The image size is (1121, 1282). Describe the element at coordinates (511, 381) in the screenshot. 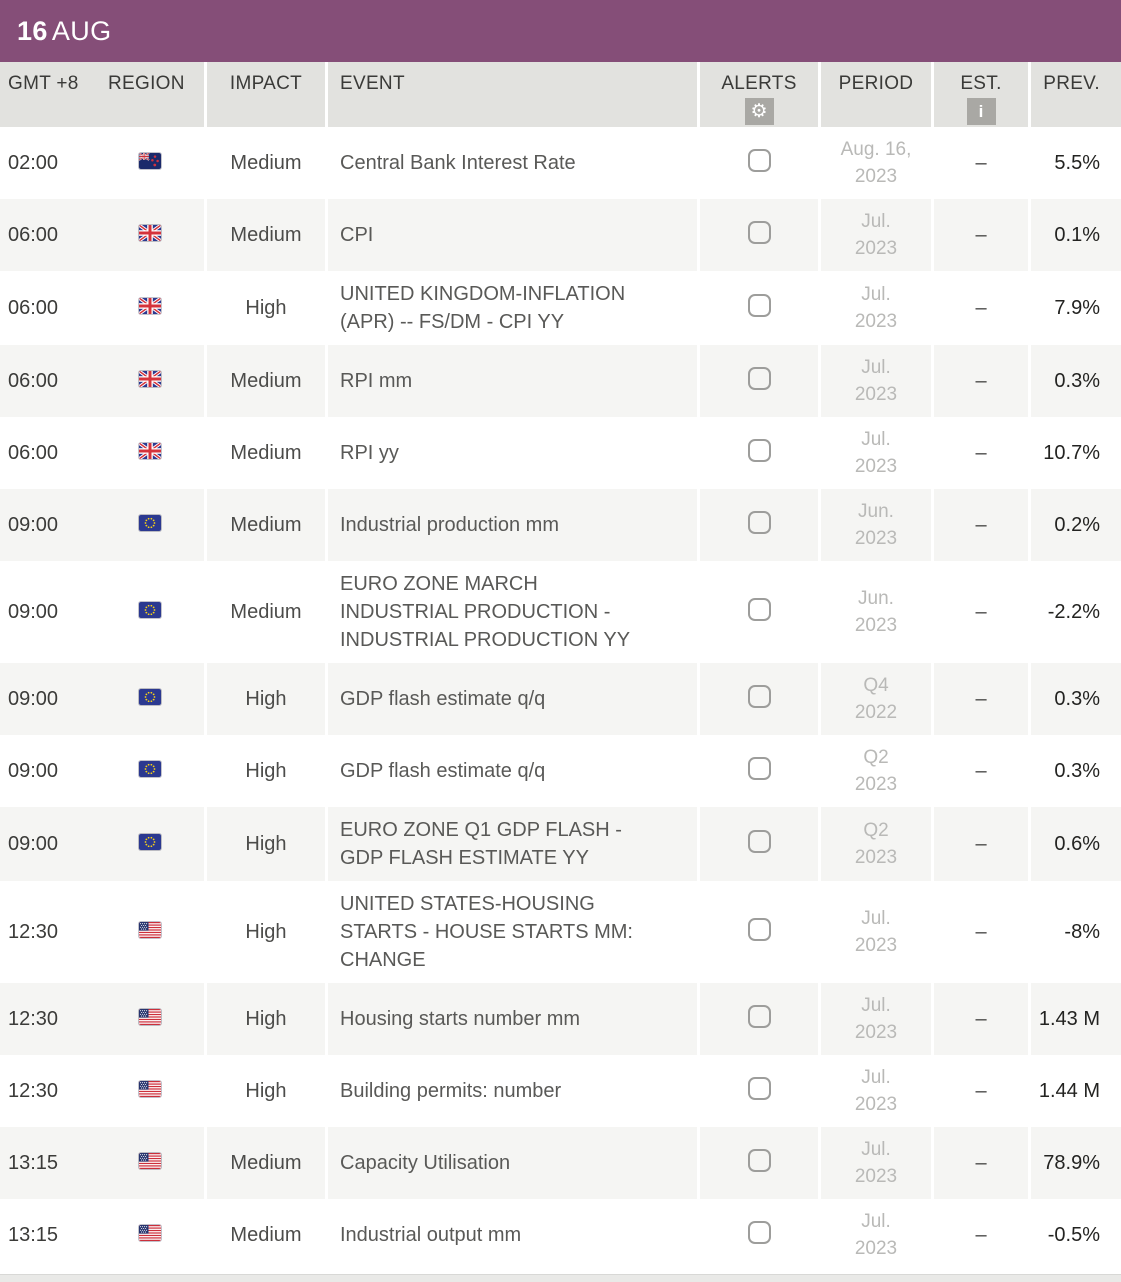

I see `event-name: RPI mm` at that location.